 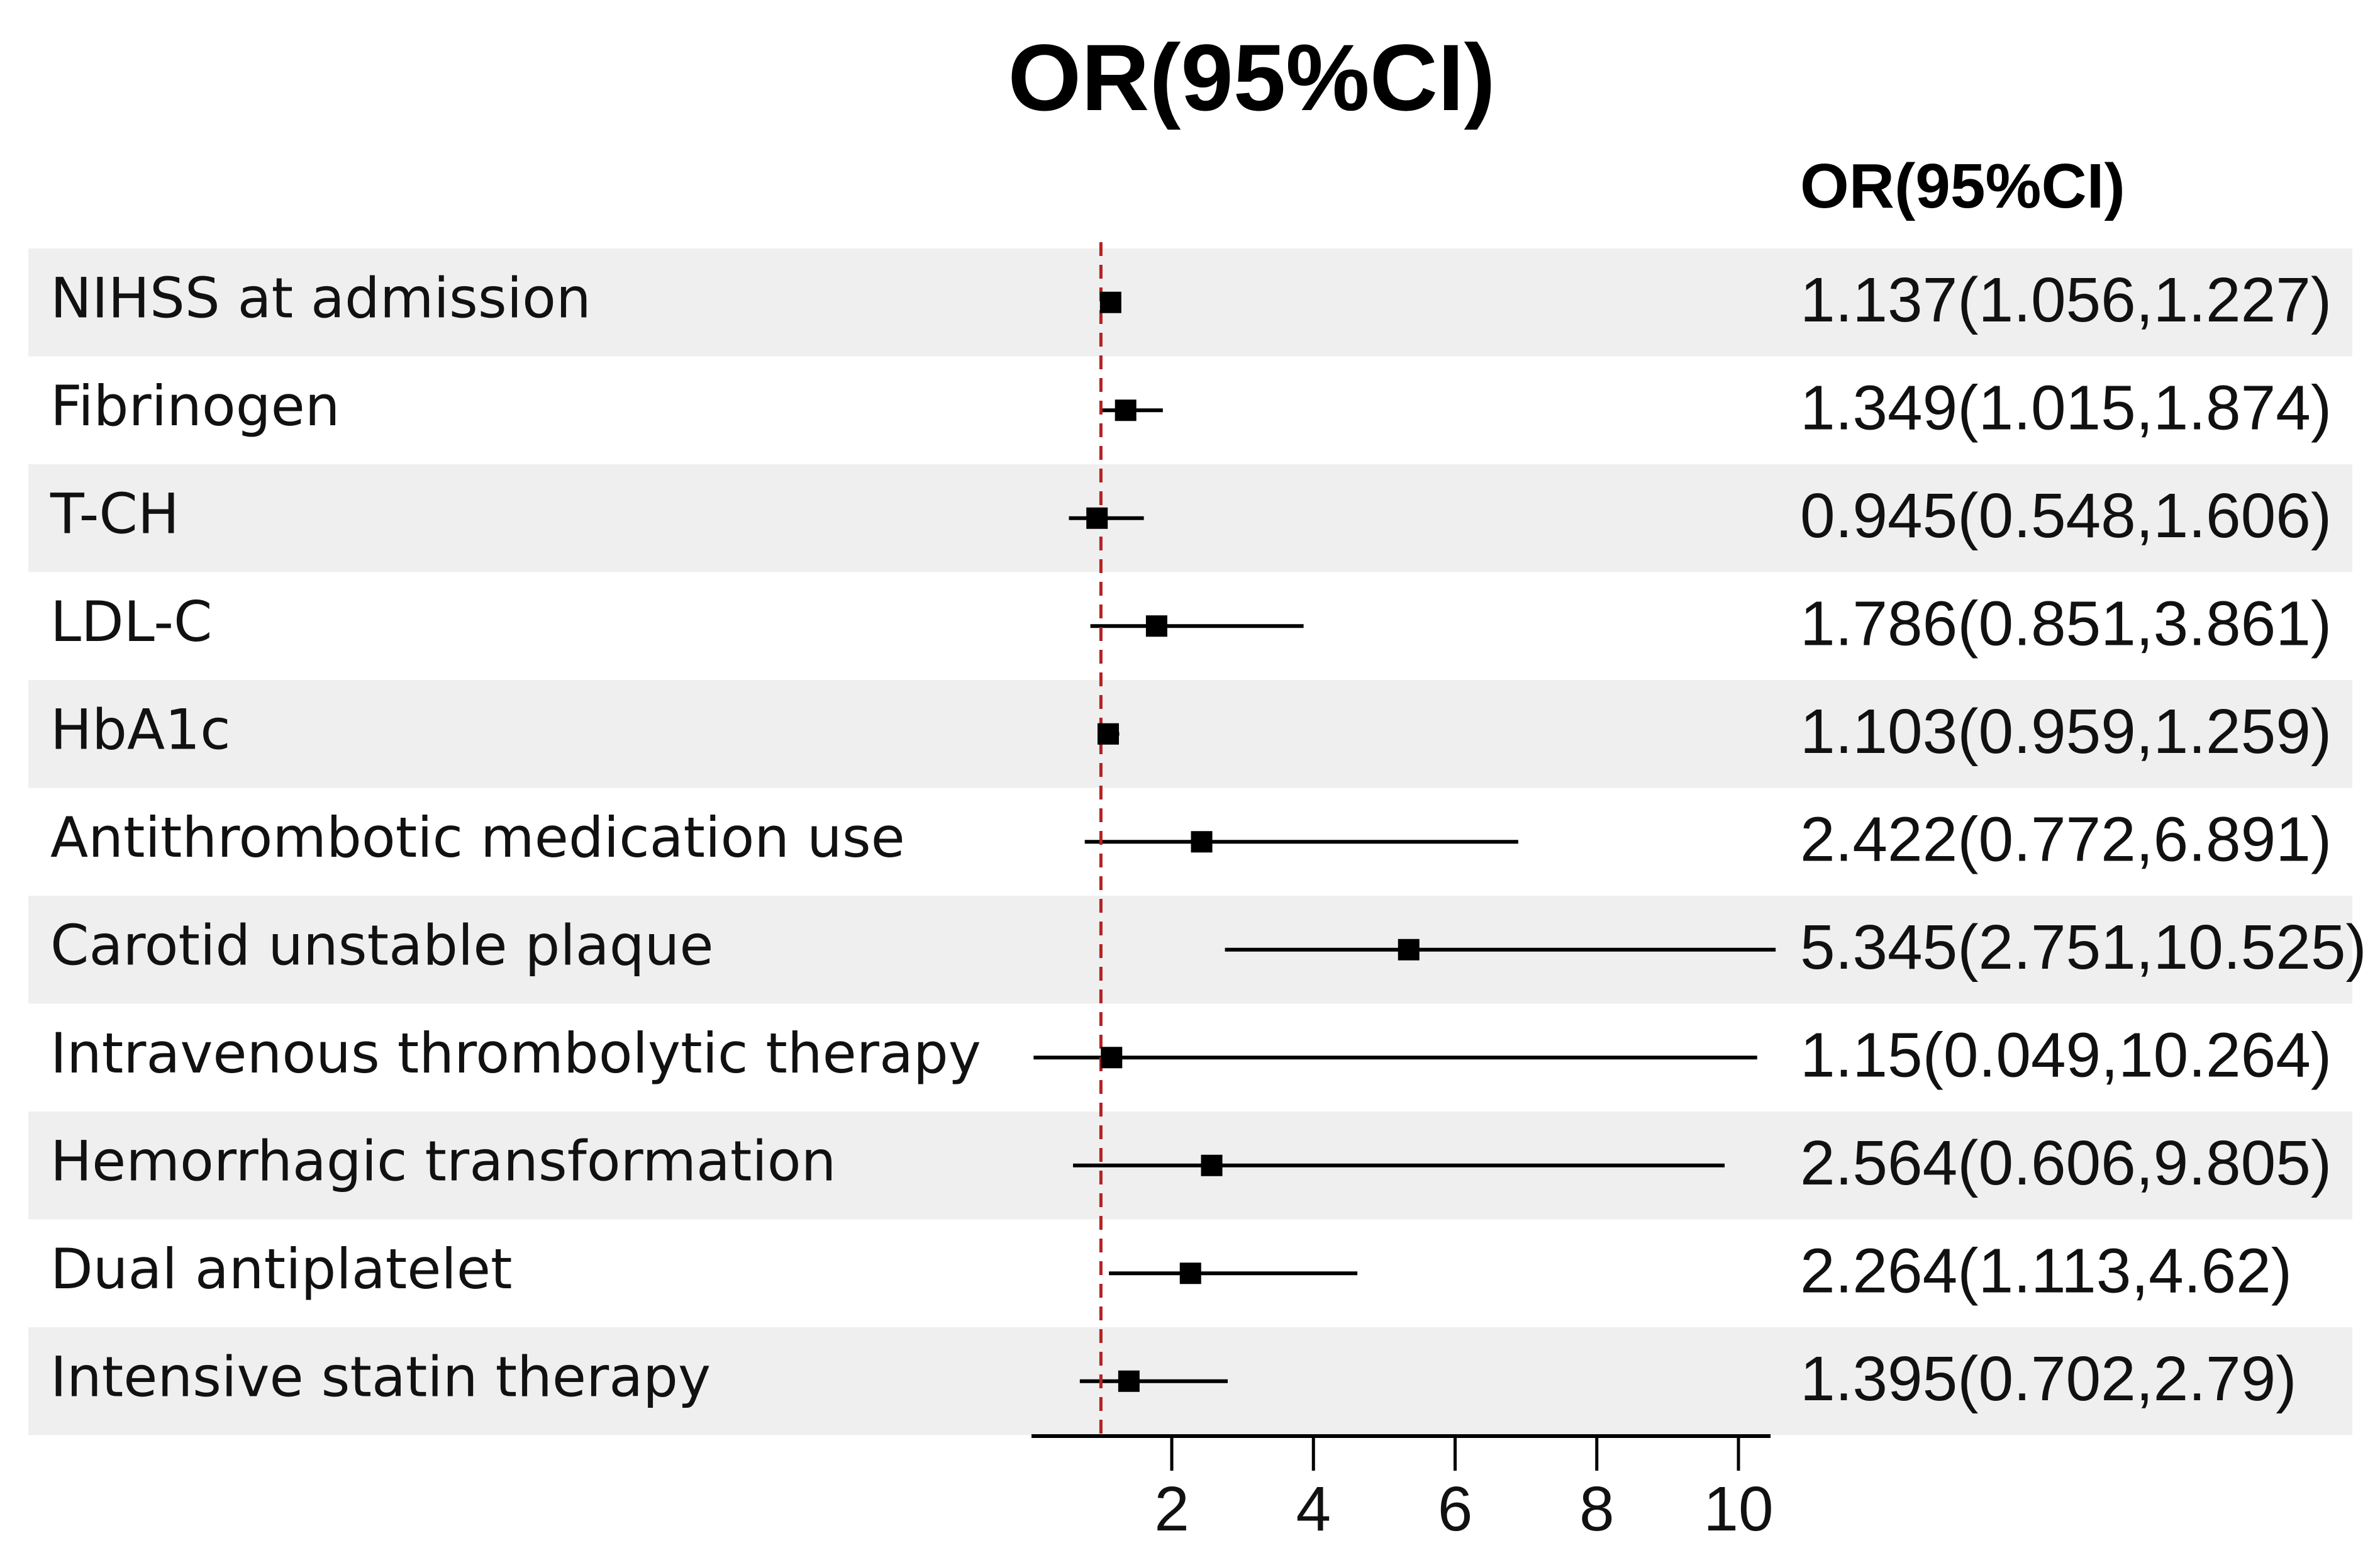 What do you see at coordinates (1455, 1509) in the screenshot?
I see `x-tick-label: 6` at bounding box center [1455, 1509].